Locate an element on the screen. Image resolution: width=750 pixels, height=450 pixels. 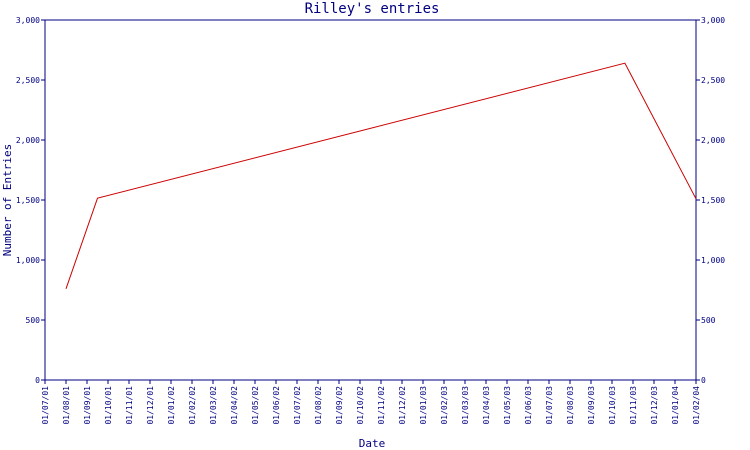
x-tick-label: 01/02/03 is located at coordinates (444, 405).